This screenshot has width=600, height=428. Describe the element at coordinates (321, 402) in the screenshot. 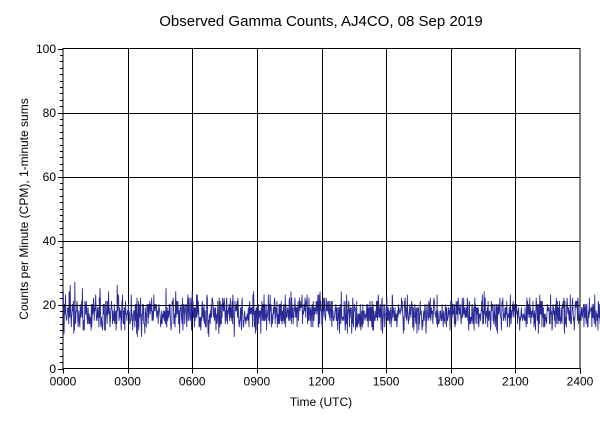

I see `x-axis-label: Time (UTC)` at that location.